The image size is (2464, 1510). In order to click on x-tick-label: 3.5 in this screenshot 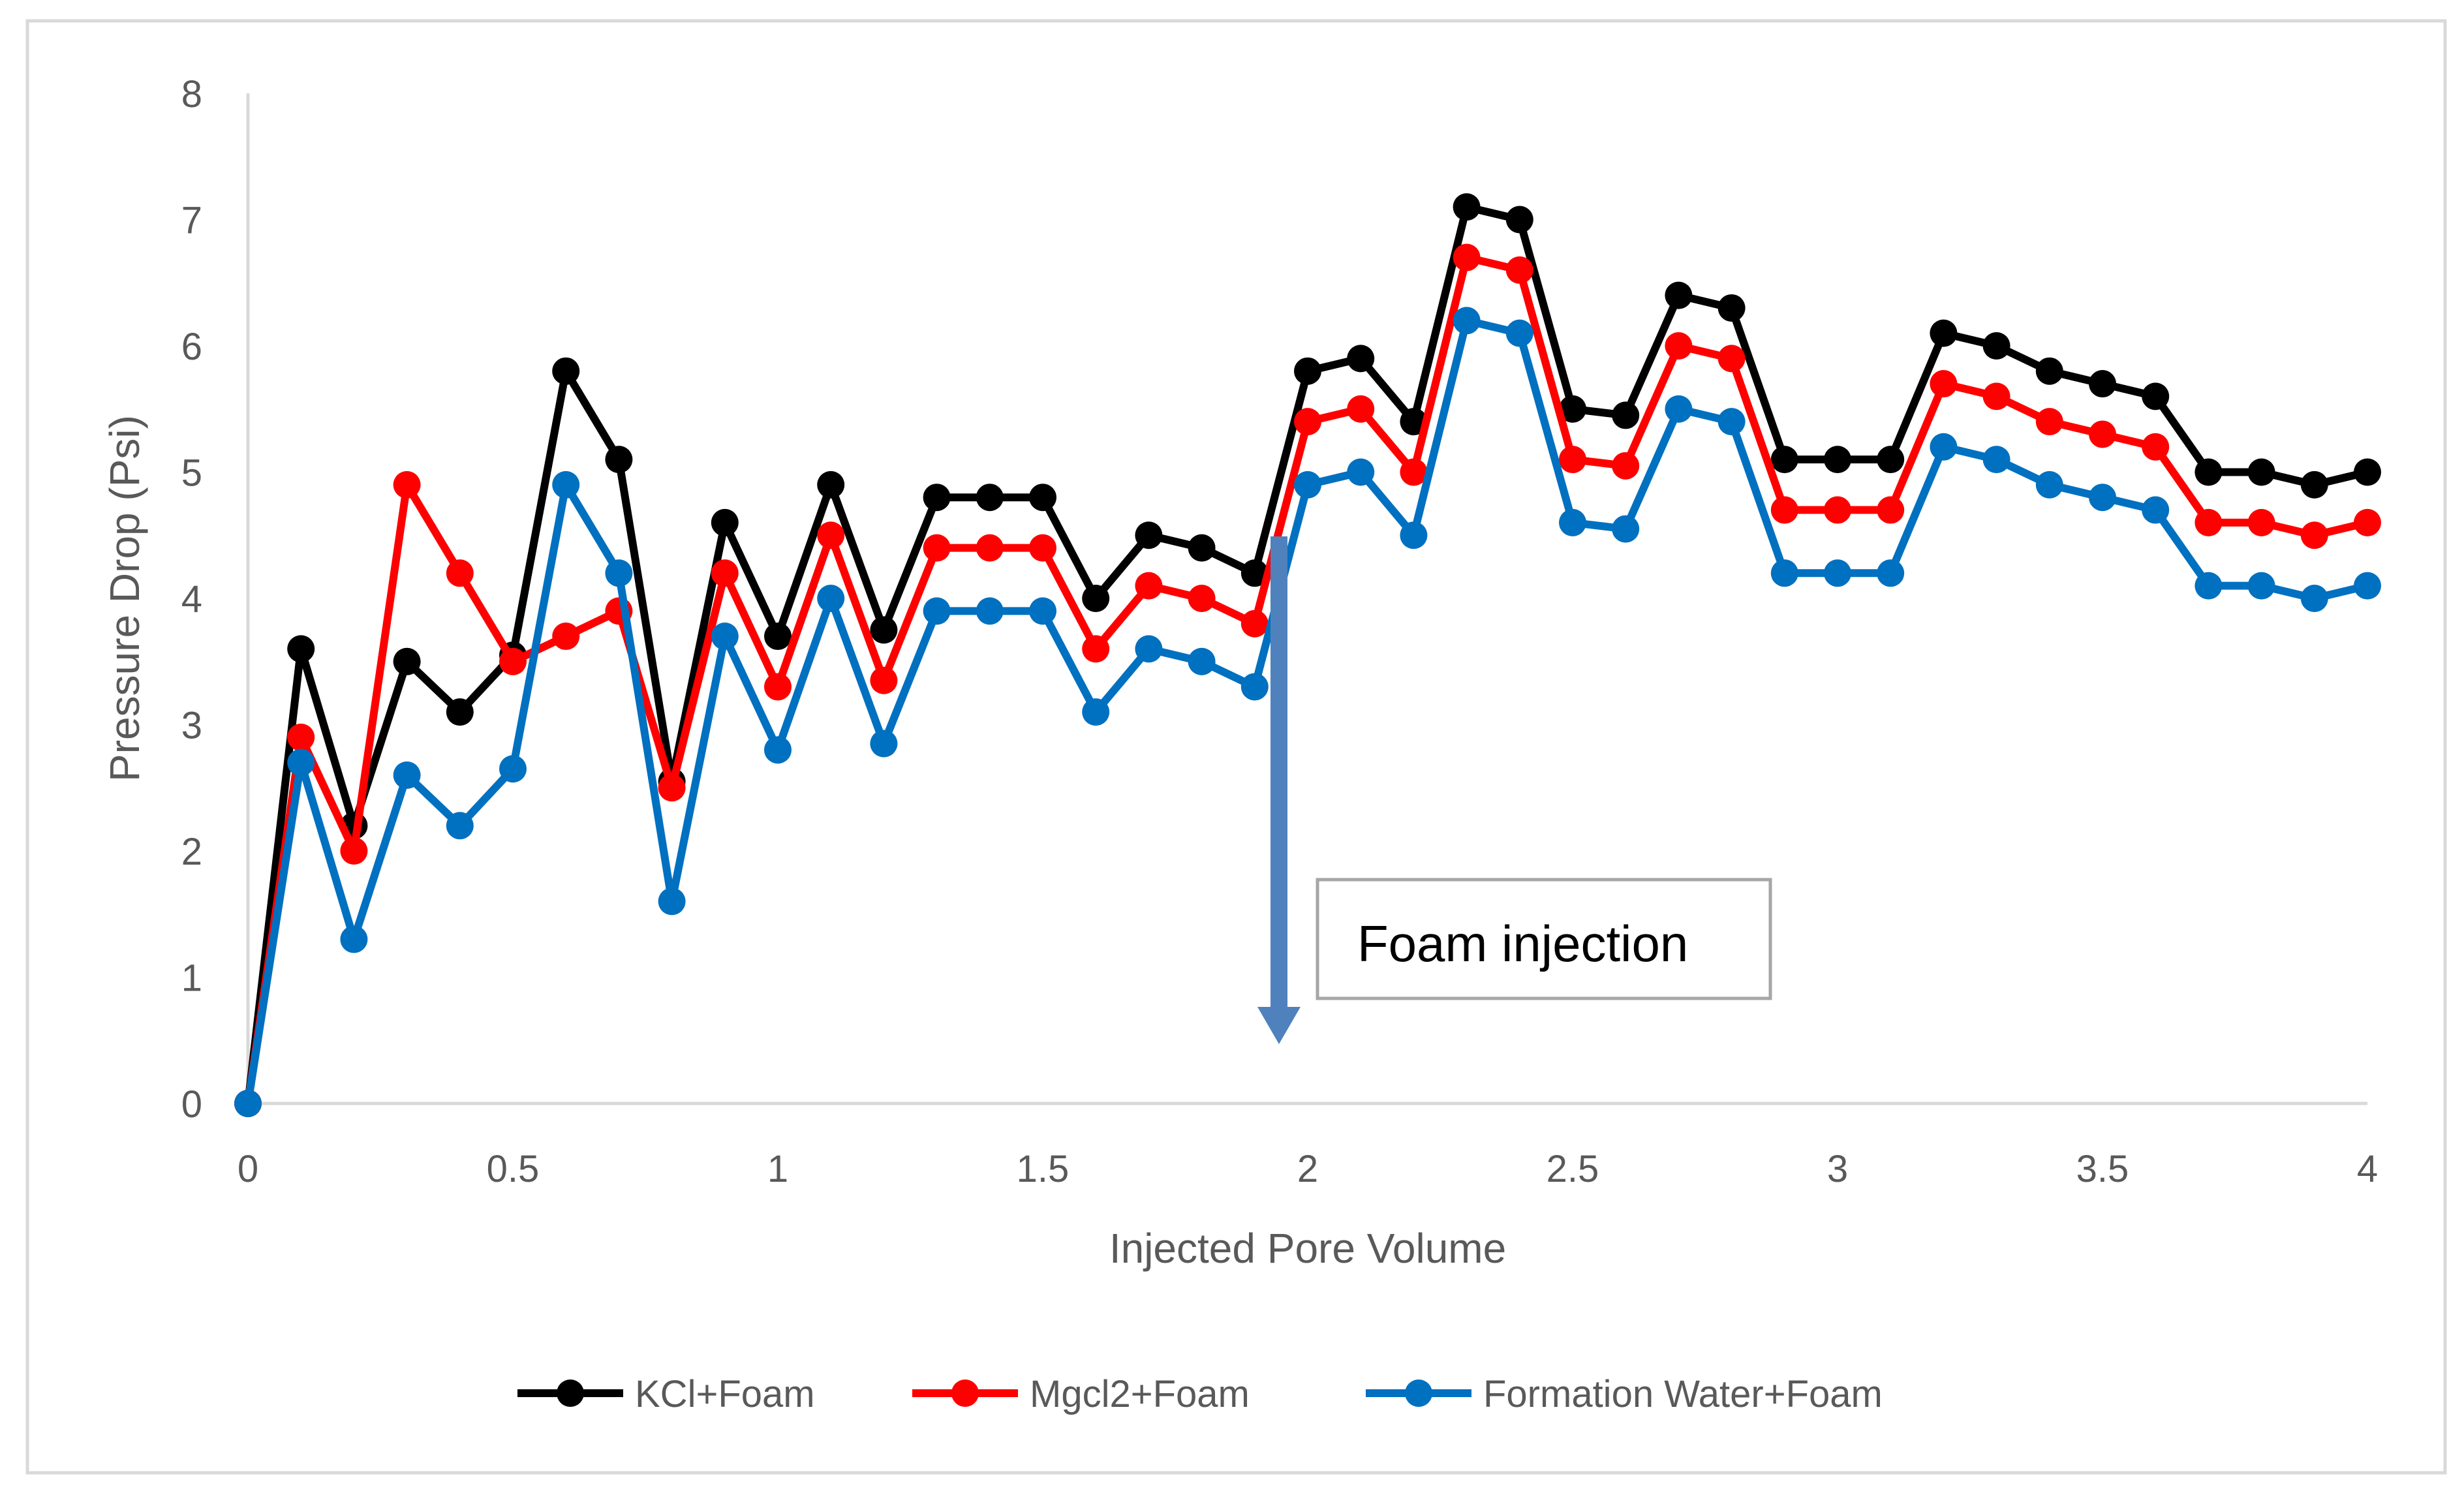, I will do `click(2103, 1169)`.